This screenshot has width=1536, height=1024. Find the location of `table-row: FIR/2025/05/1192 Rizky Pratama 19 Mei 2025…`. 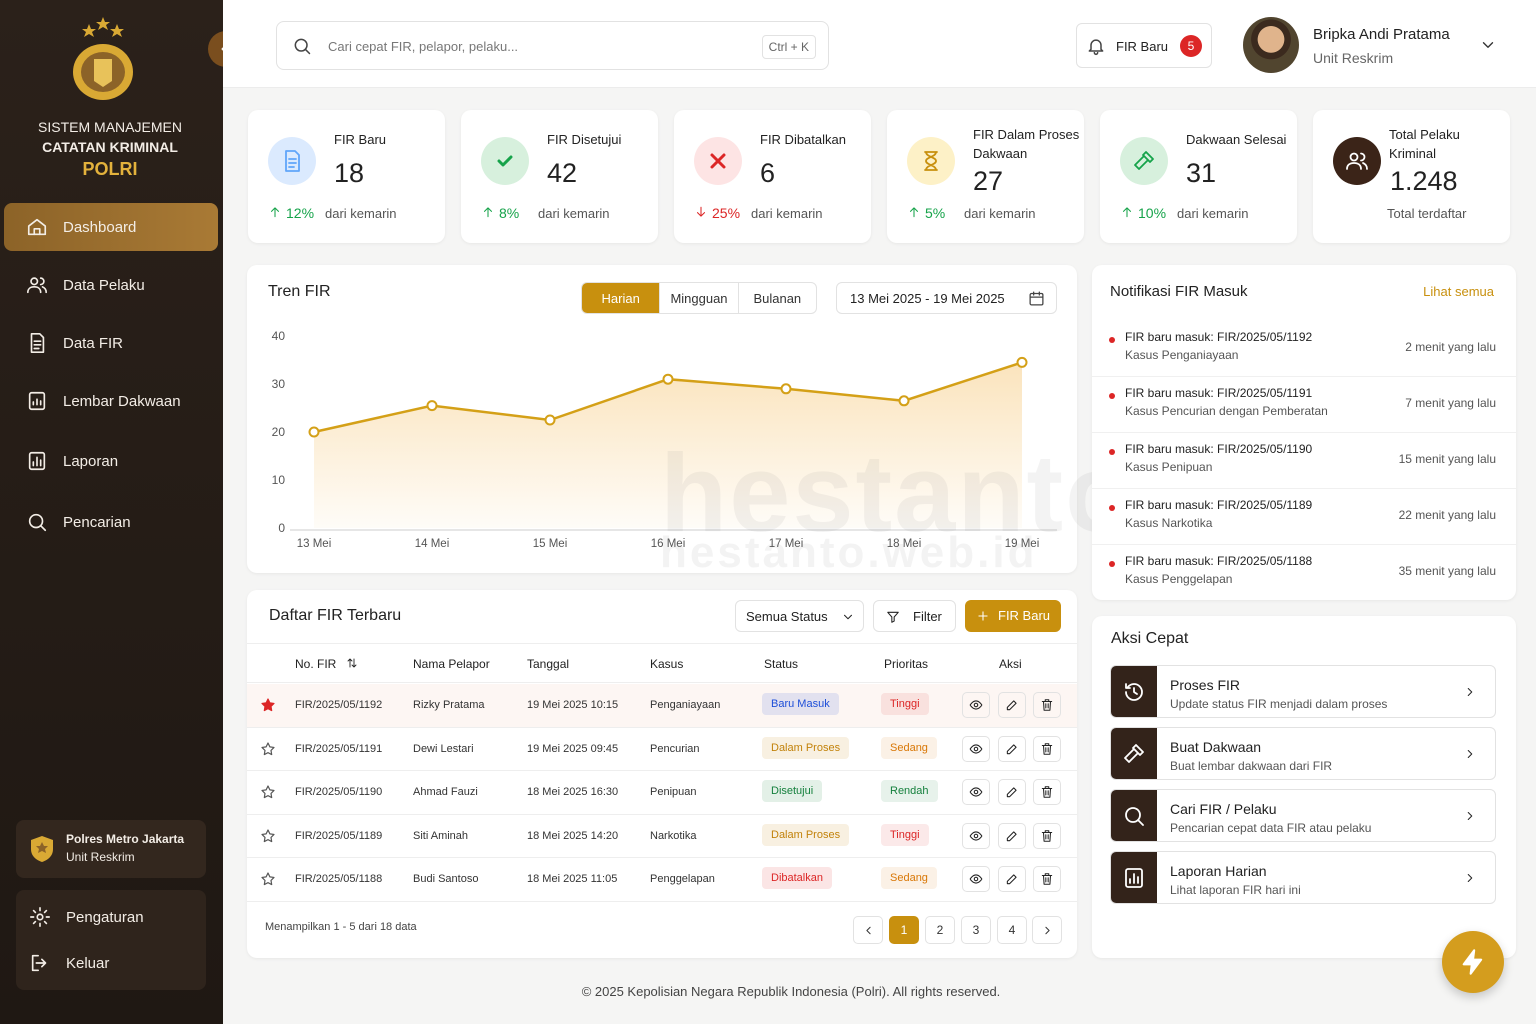

table-row: FIR/2025/05/1192 Rizky Pratama 19 Mei 2025… is located at coordinates (662, 706).